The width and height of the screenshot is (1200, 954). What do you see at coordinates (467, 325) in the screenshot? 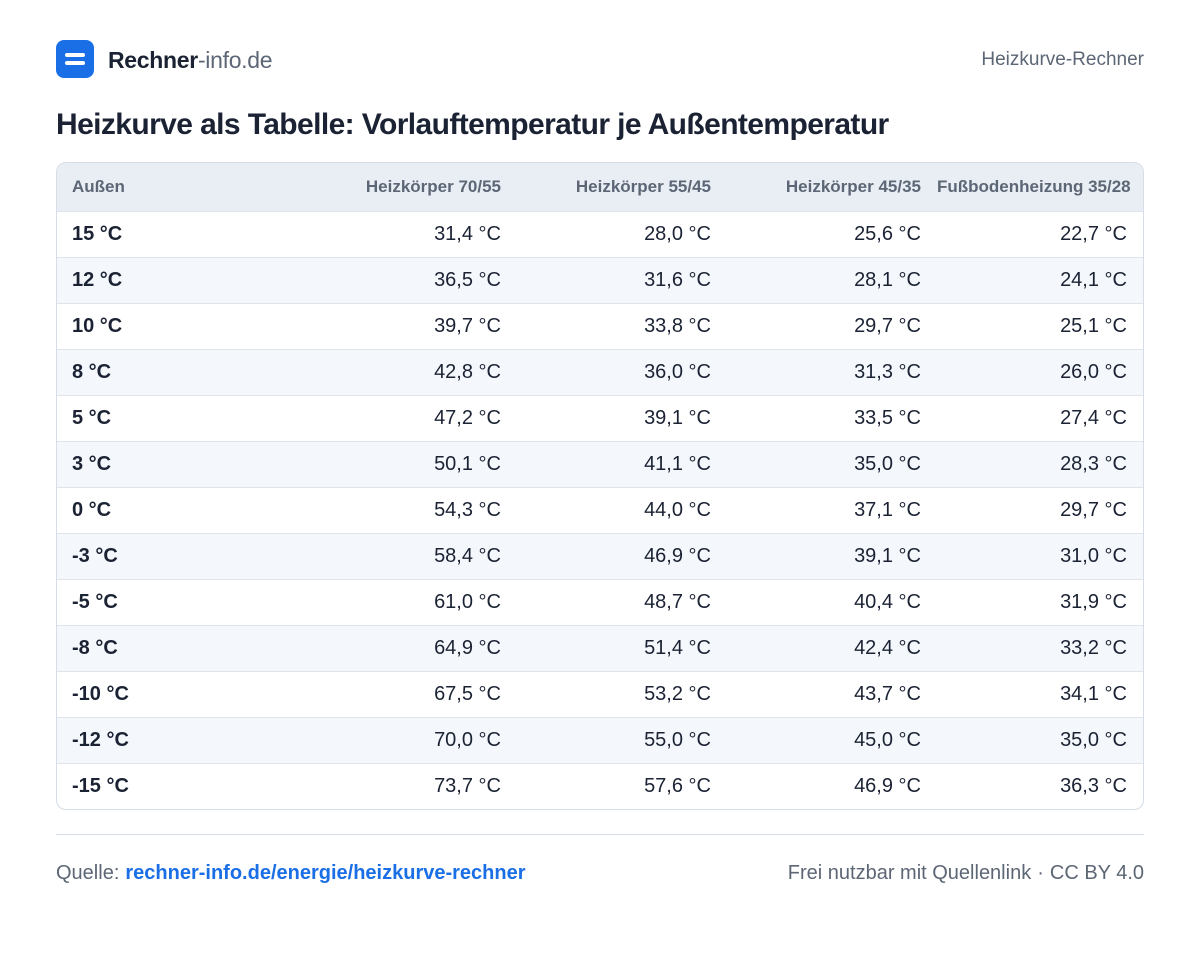
I see `flow-temp-cell: 39,7 °C` at bounding box center [467, 325].